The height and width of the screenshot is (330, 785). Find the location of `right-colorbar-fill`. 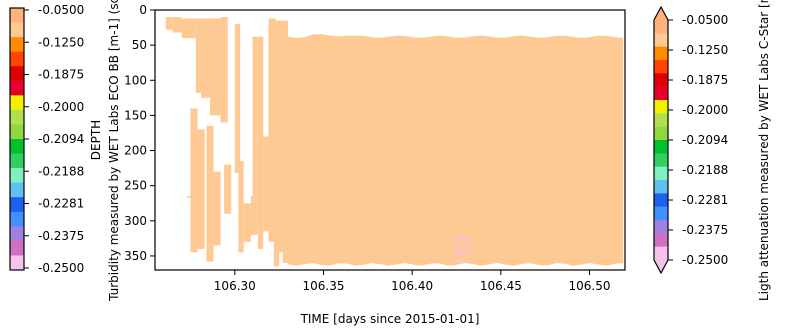

right-colorbar-fill is located at coordinates (661, 140).